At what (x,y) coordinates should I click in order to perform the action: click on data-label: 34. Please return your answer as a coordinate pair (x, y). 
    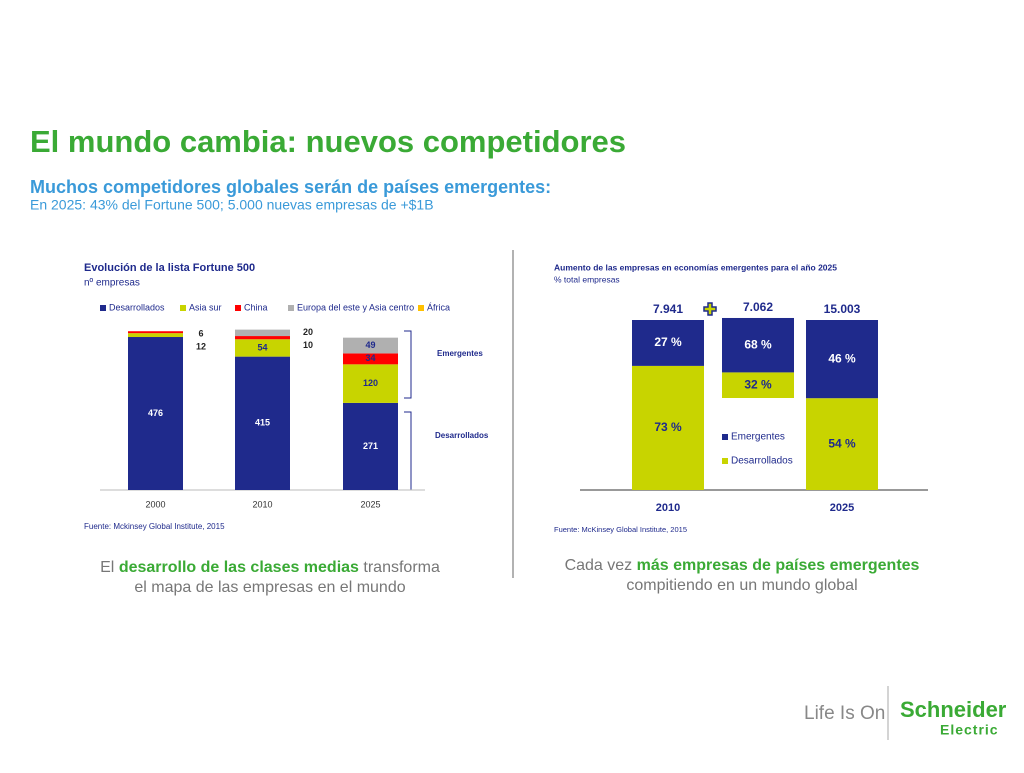
    Looking at the image, I should click on (370, 358).